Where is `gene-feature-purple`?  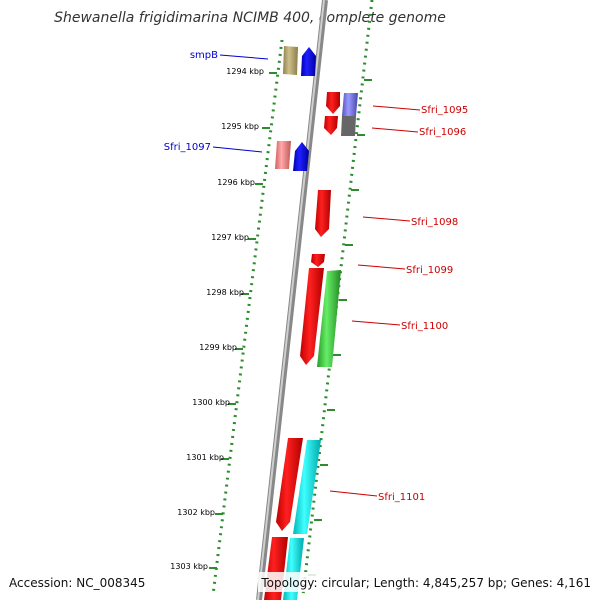
gene-feature-purple is located at coordinates (350, 104).